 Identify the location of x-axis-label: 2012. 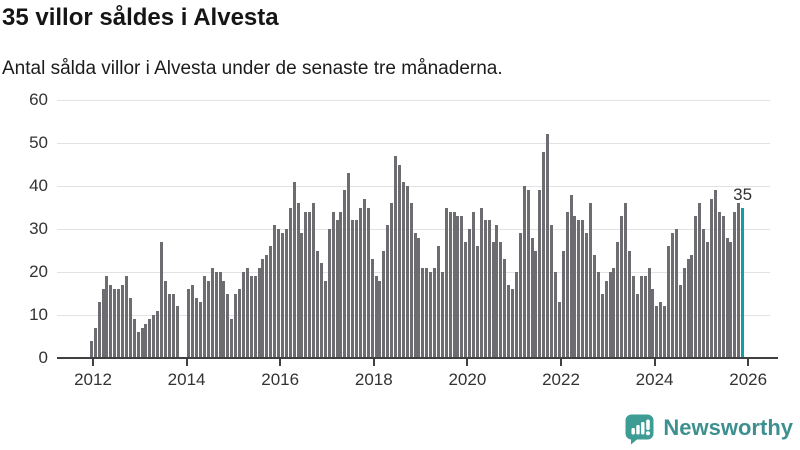
(93, 379).